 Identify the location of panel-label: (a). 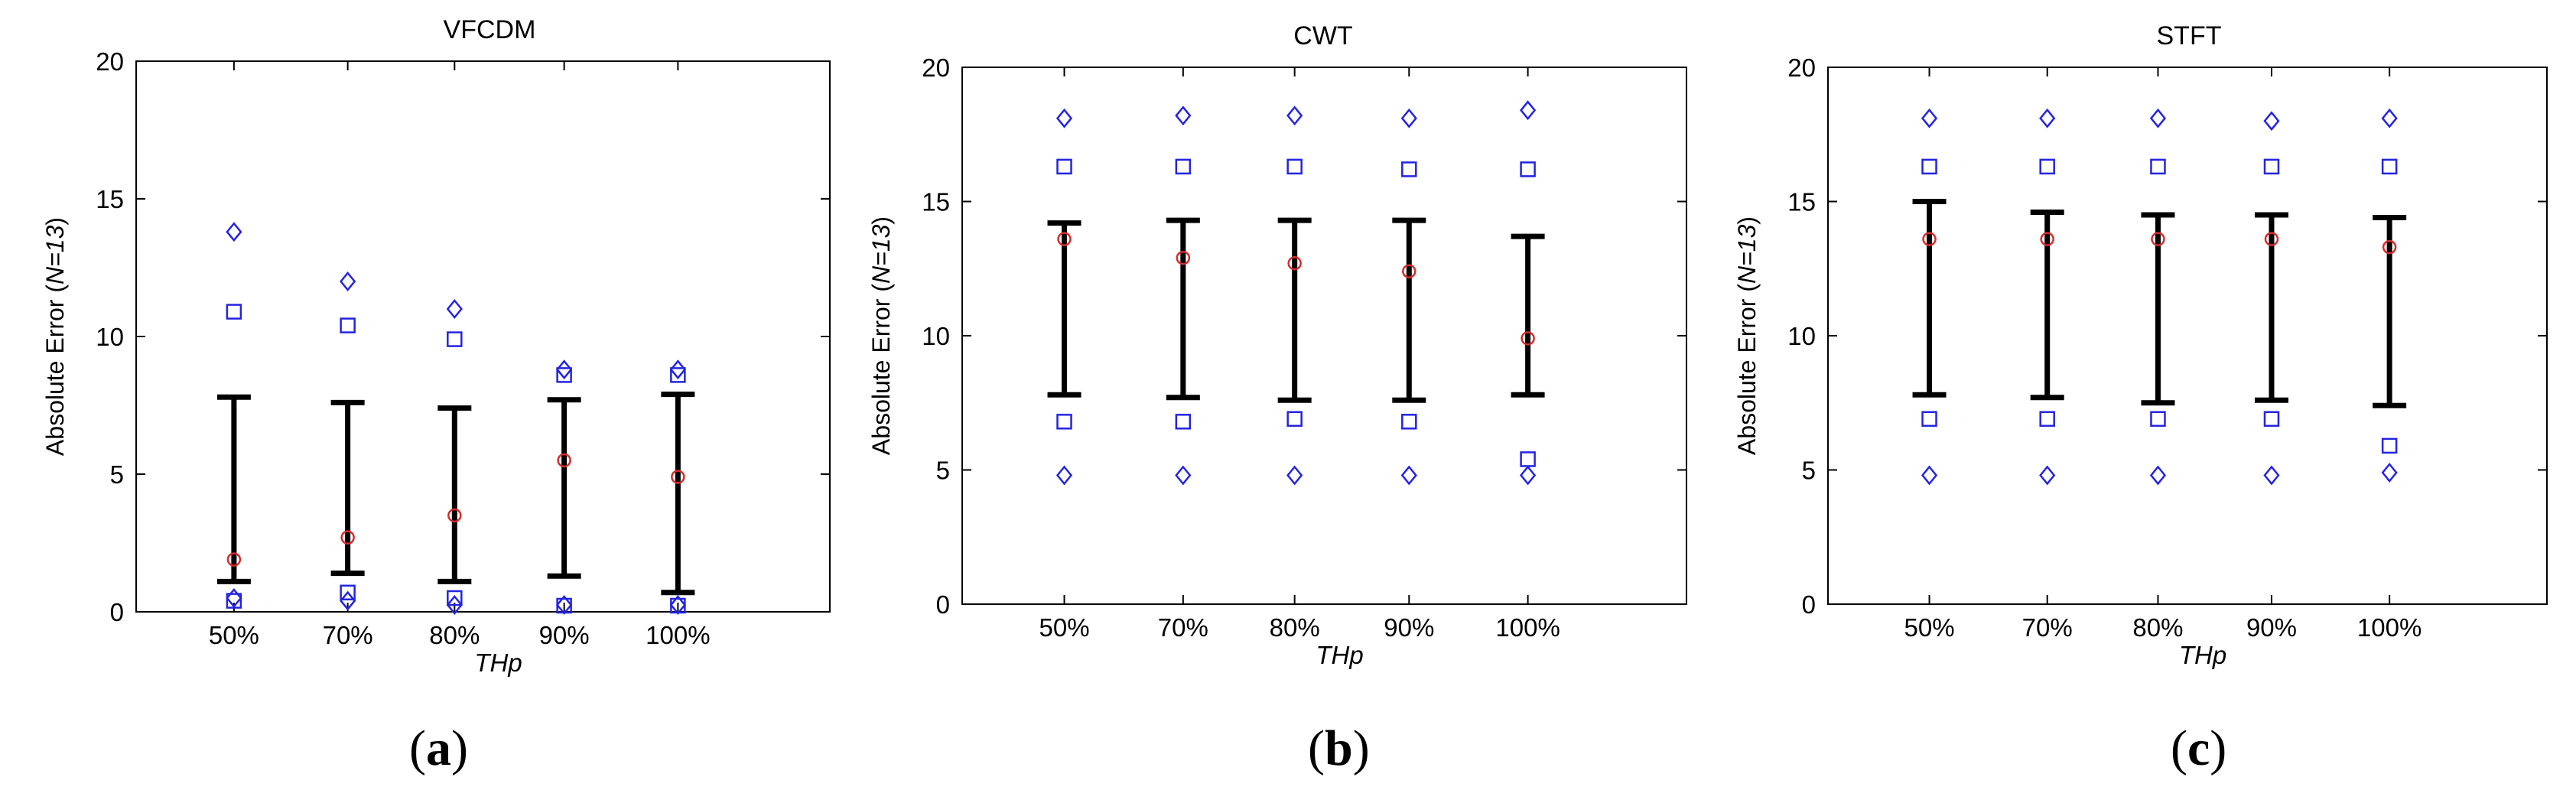
(438, 748).